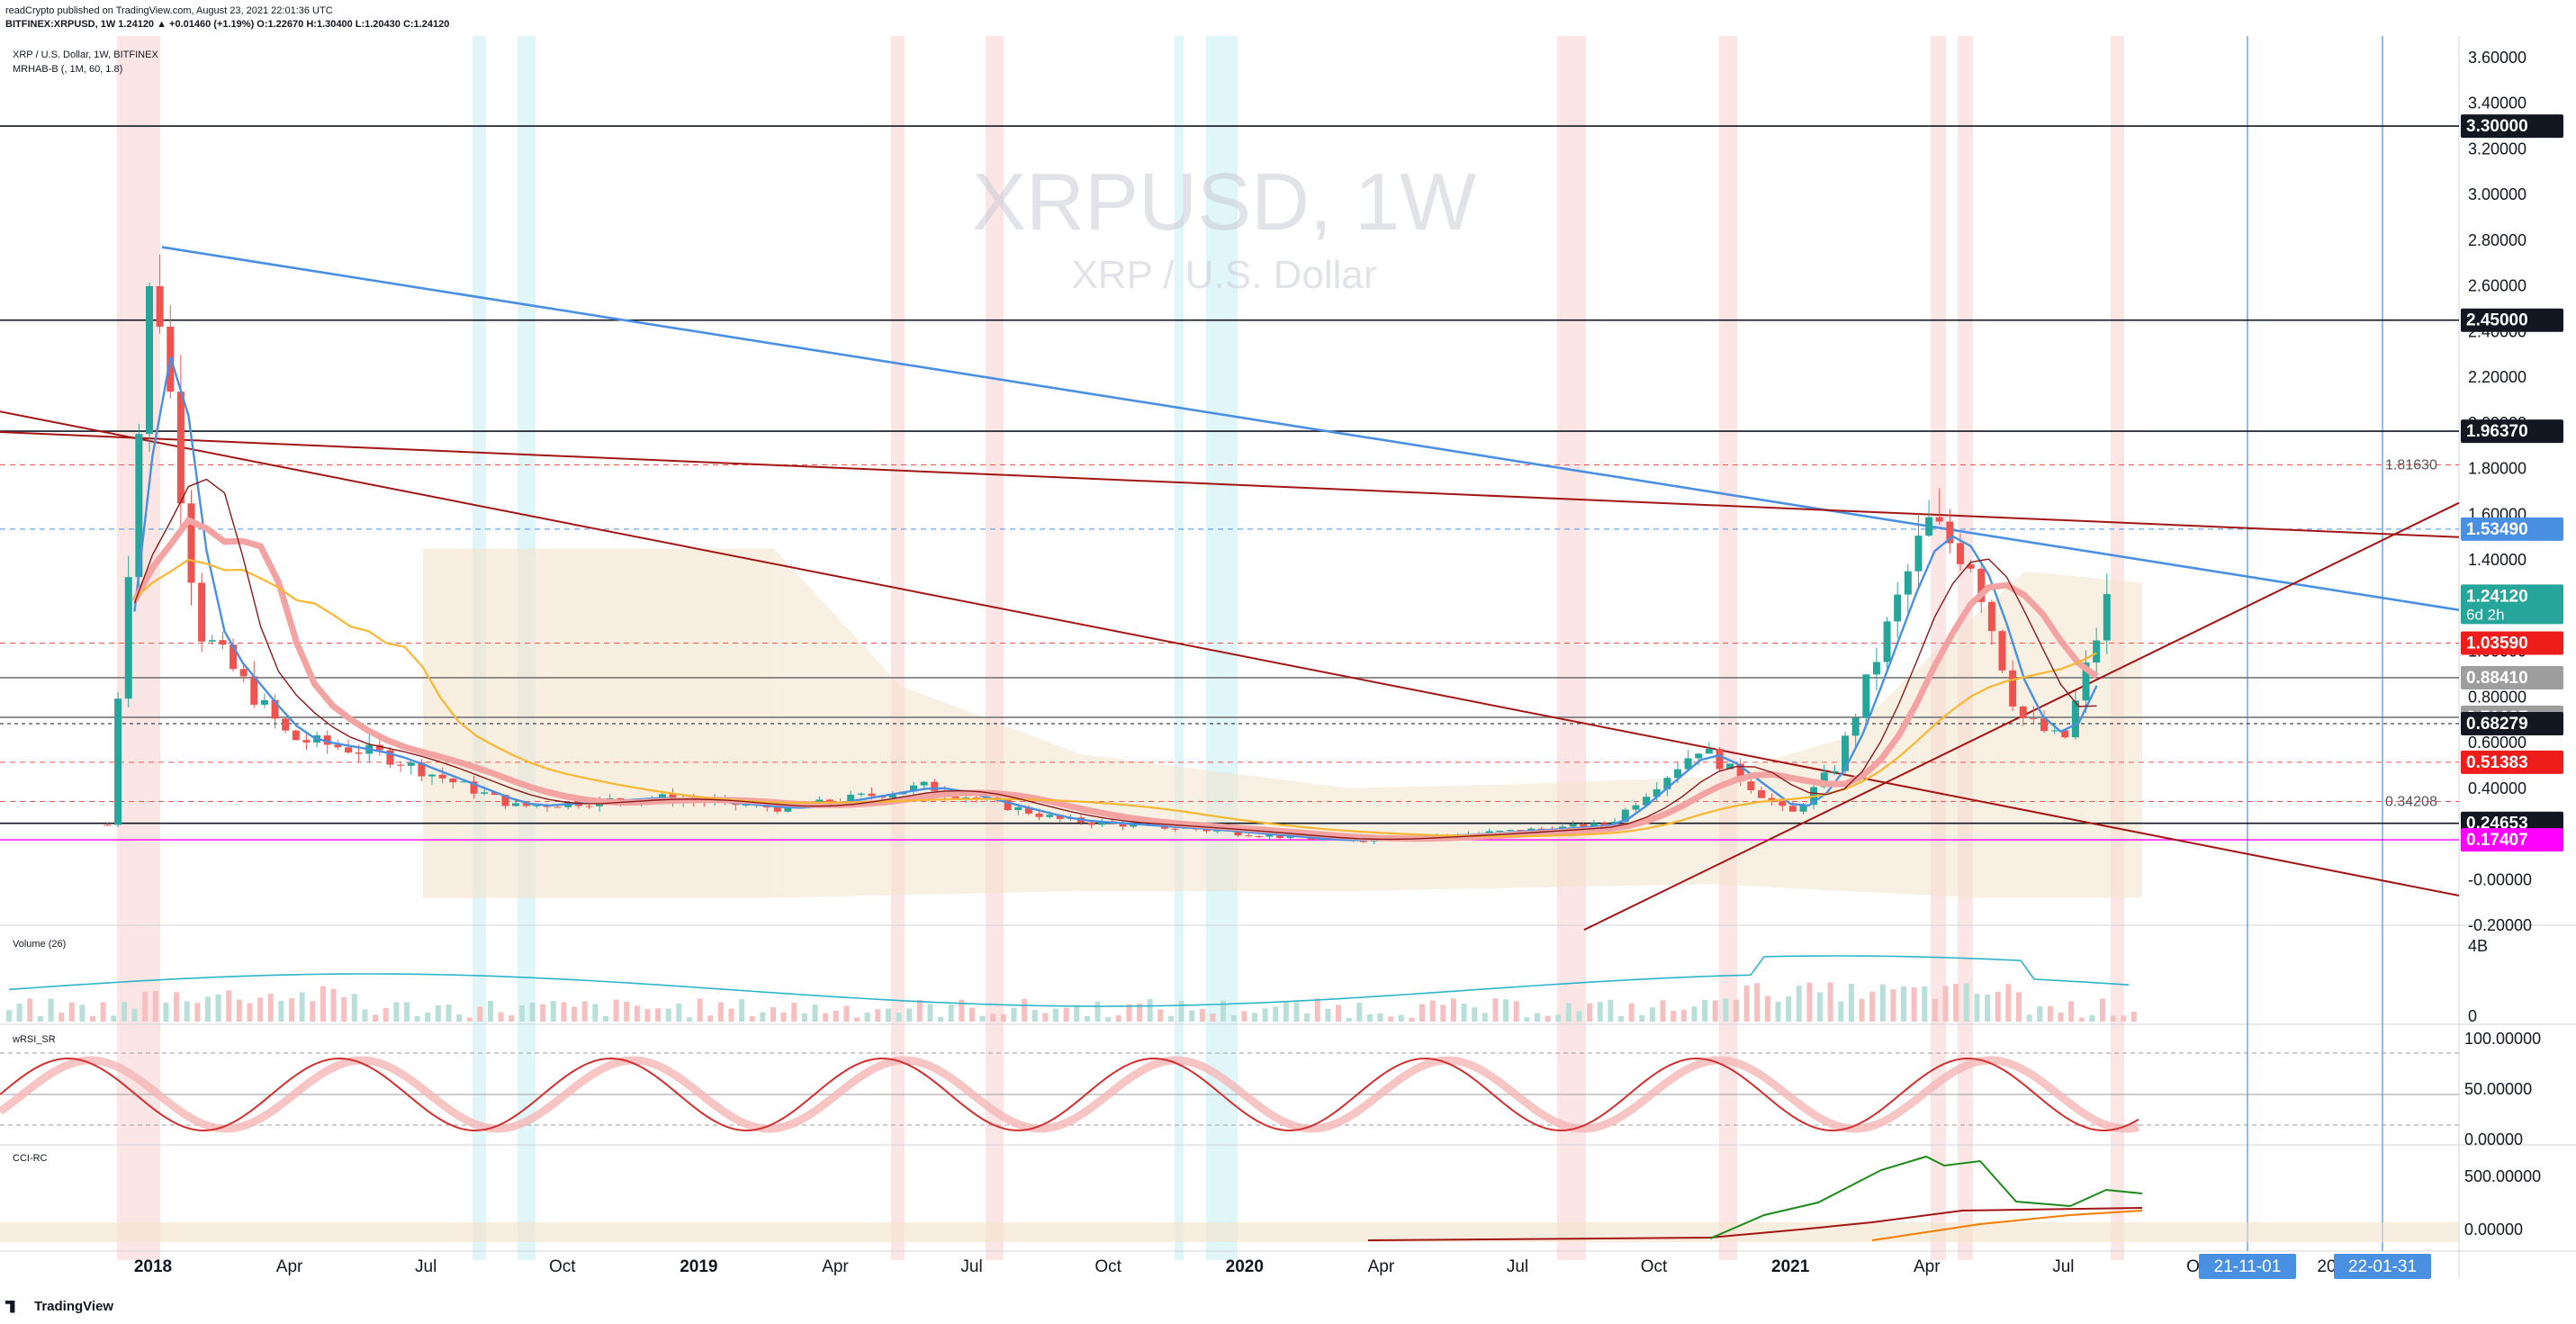 Image resolution: width=2576 pixels, height=1324 pixels. What do you see at coordinates (2007, 1225) in the screenshot?
I see `cci-signal-line` at bounding box center [2007, 1225].